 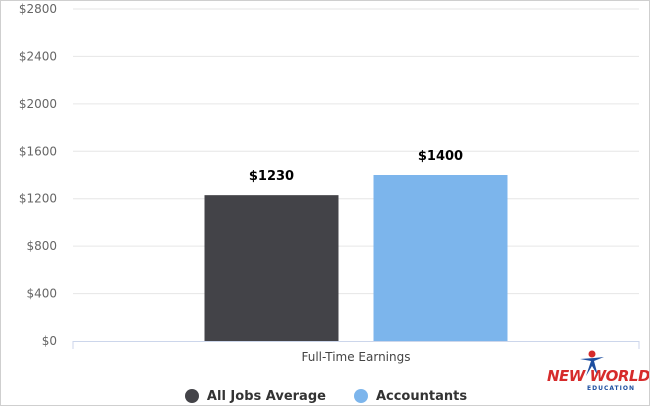 What do you see at coordinates (38, 104) in the screenshot?
I see `y-tick-label: $2000` at bounding box center [38, 104].